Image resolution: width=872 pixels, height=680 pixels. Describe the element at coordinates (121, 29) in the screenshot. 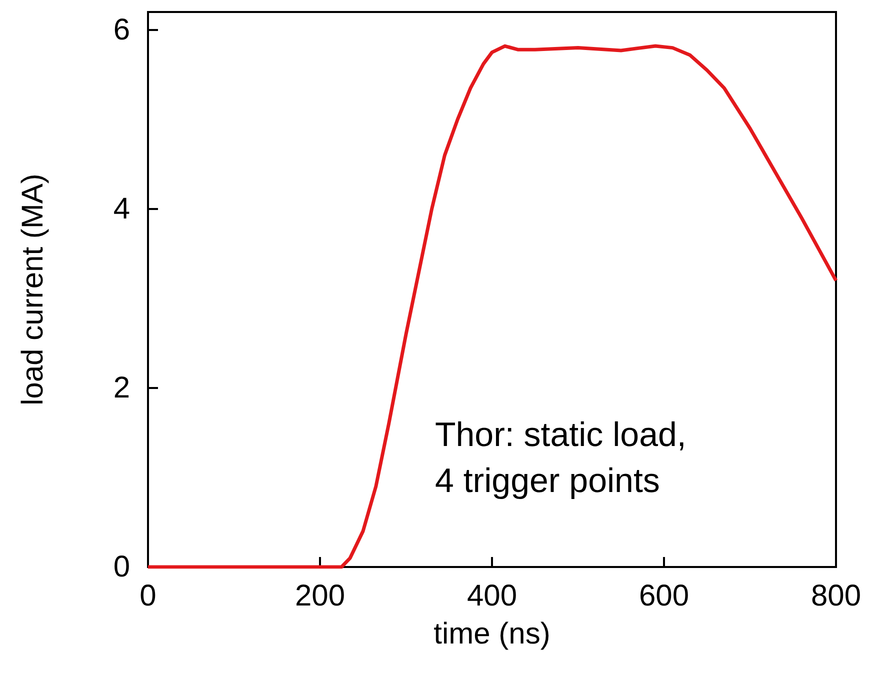

I see `y-tick-label: 6` at that location.